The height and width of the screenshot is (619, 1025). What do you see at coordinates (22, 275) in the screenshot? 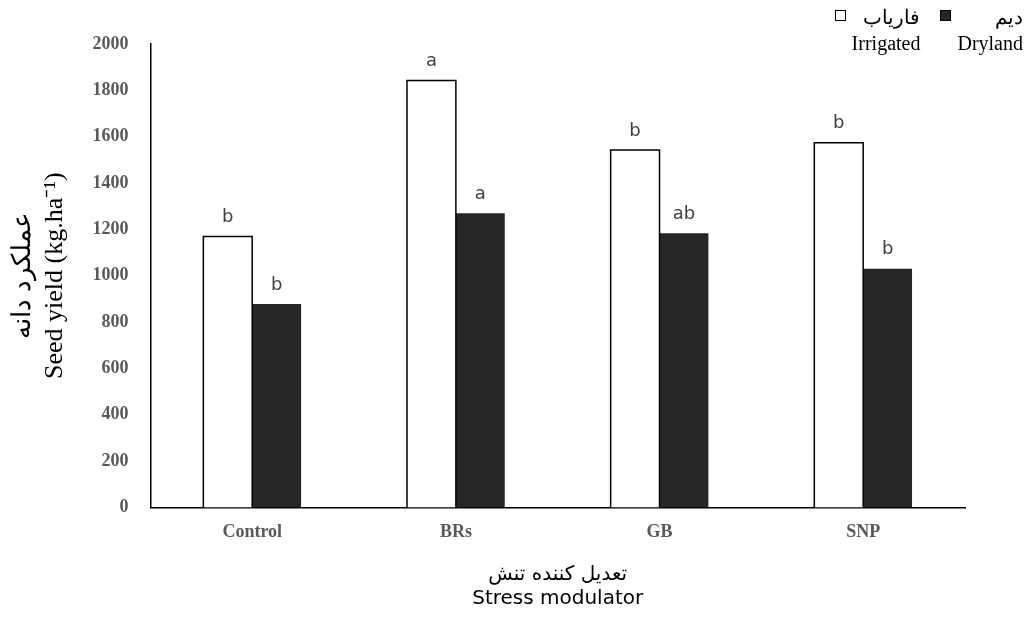
I see `text: عملکرد دانه` at bounding box center [22, 275].